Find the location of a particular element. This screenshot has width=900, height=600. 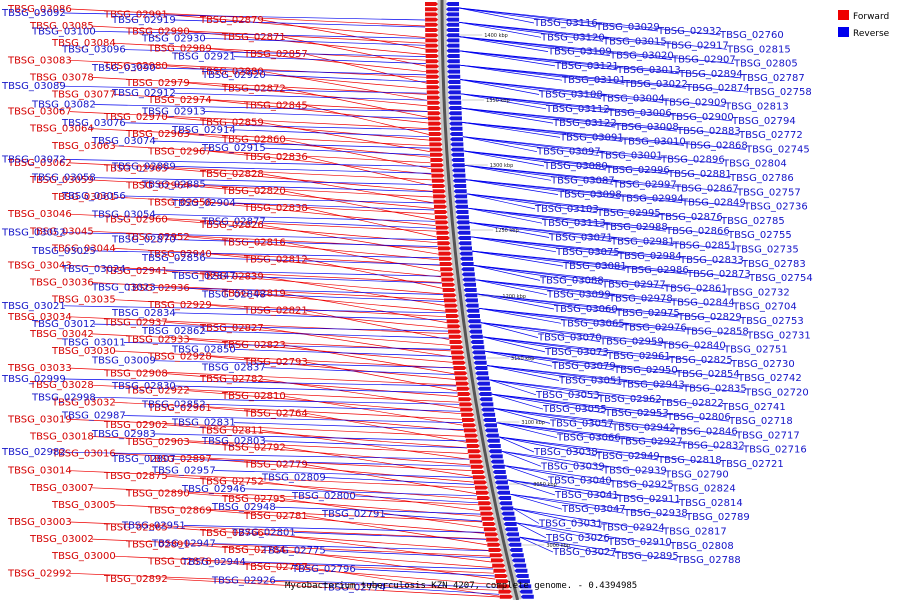

reverse-gene-label: TBSG_02731 is located at coordinates (778, 335).